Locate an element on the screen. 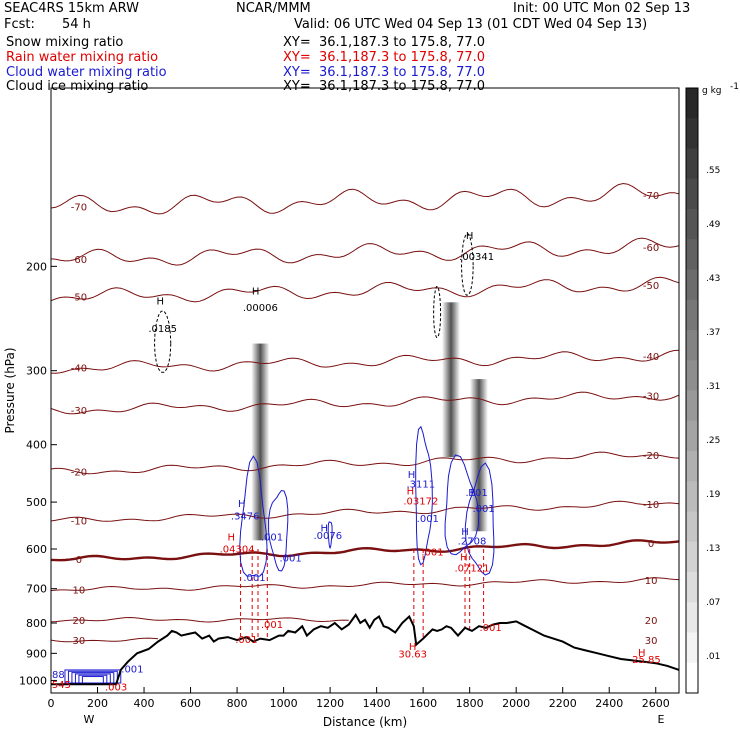 Image resolution: width=740 pixels, height=740 pixels. x-tick-label: 2400 is located at coordinates (609, 703).